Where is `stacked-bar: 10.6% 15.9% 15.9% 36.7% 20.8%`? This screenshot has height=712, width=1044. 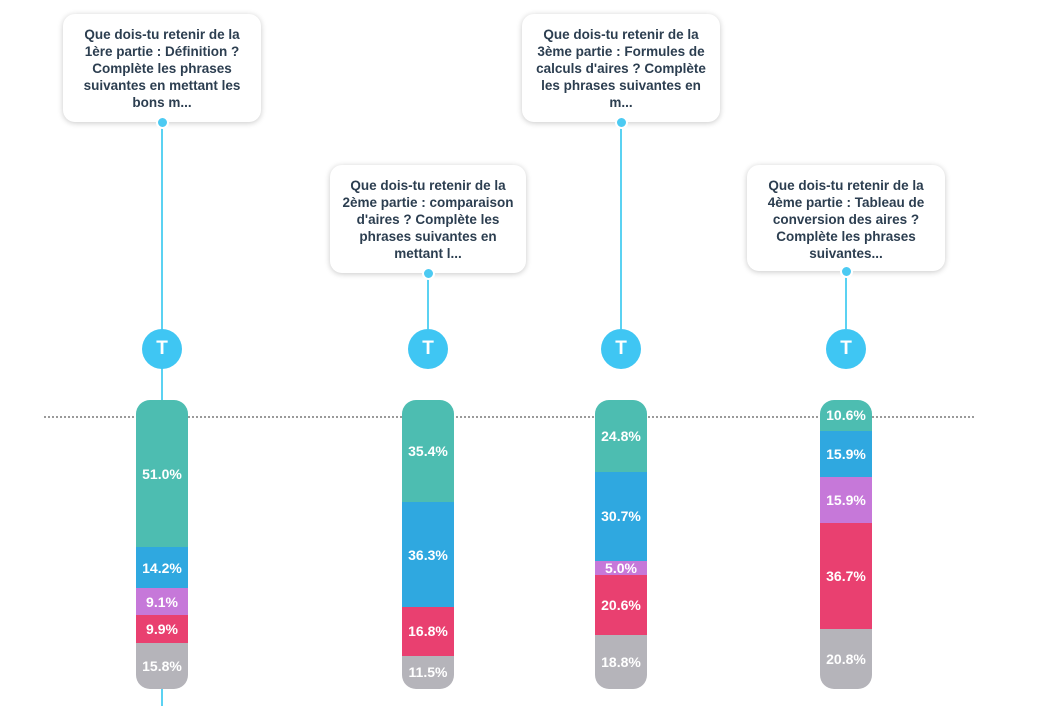 stacked-bar: 10.6% 15.9% 15.9% 36.7% 20.8% is located at coordinates (846, 544).